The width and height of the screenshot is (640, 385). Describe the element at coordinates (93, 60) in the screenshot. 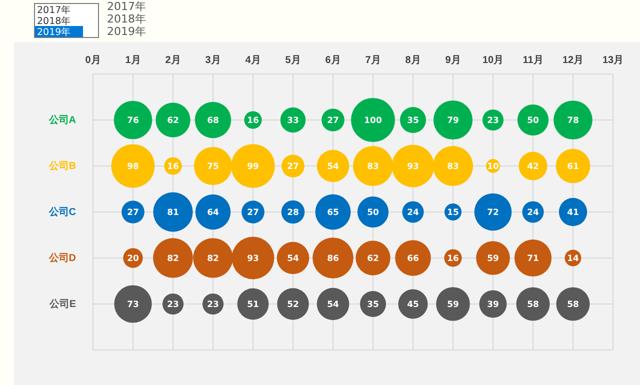

I see `x-tick-label: 0月` at that location.